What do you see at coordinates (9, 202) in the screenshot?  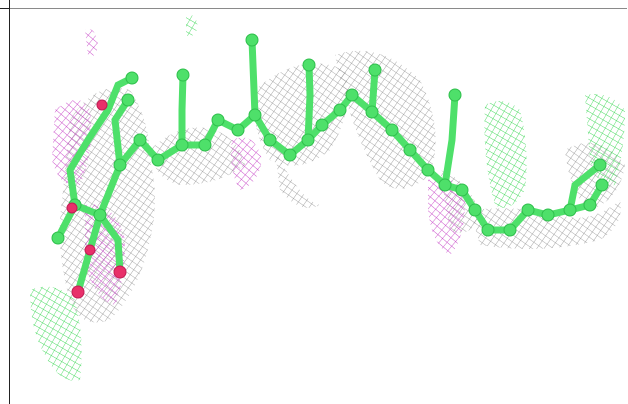 I see `left-frame-line` at bounding box center [9, 202].